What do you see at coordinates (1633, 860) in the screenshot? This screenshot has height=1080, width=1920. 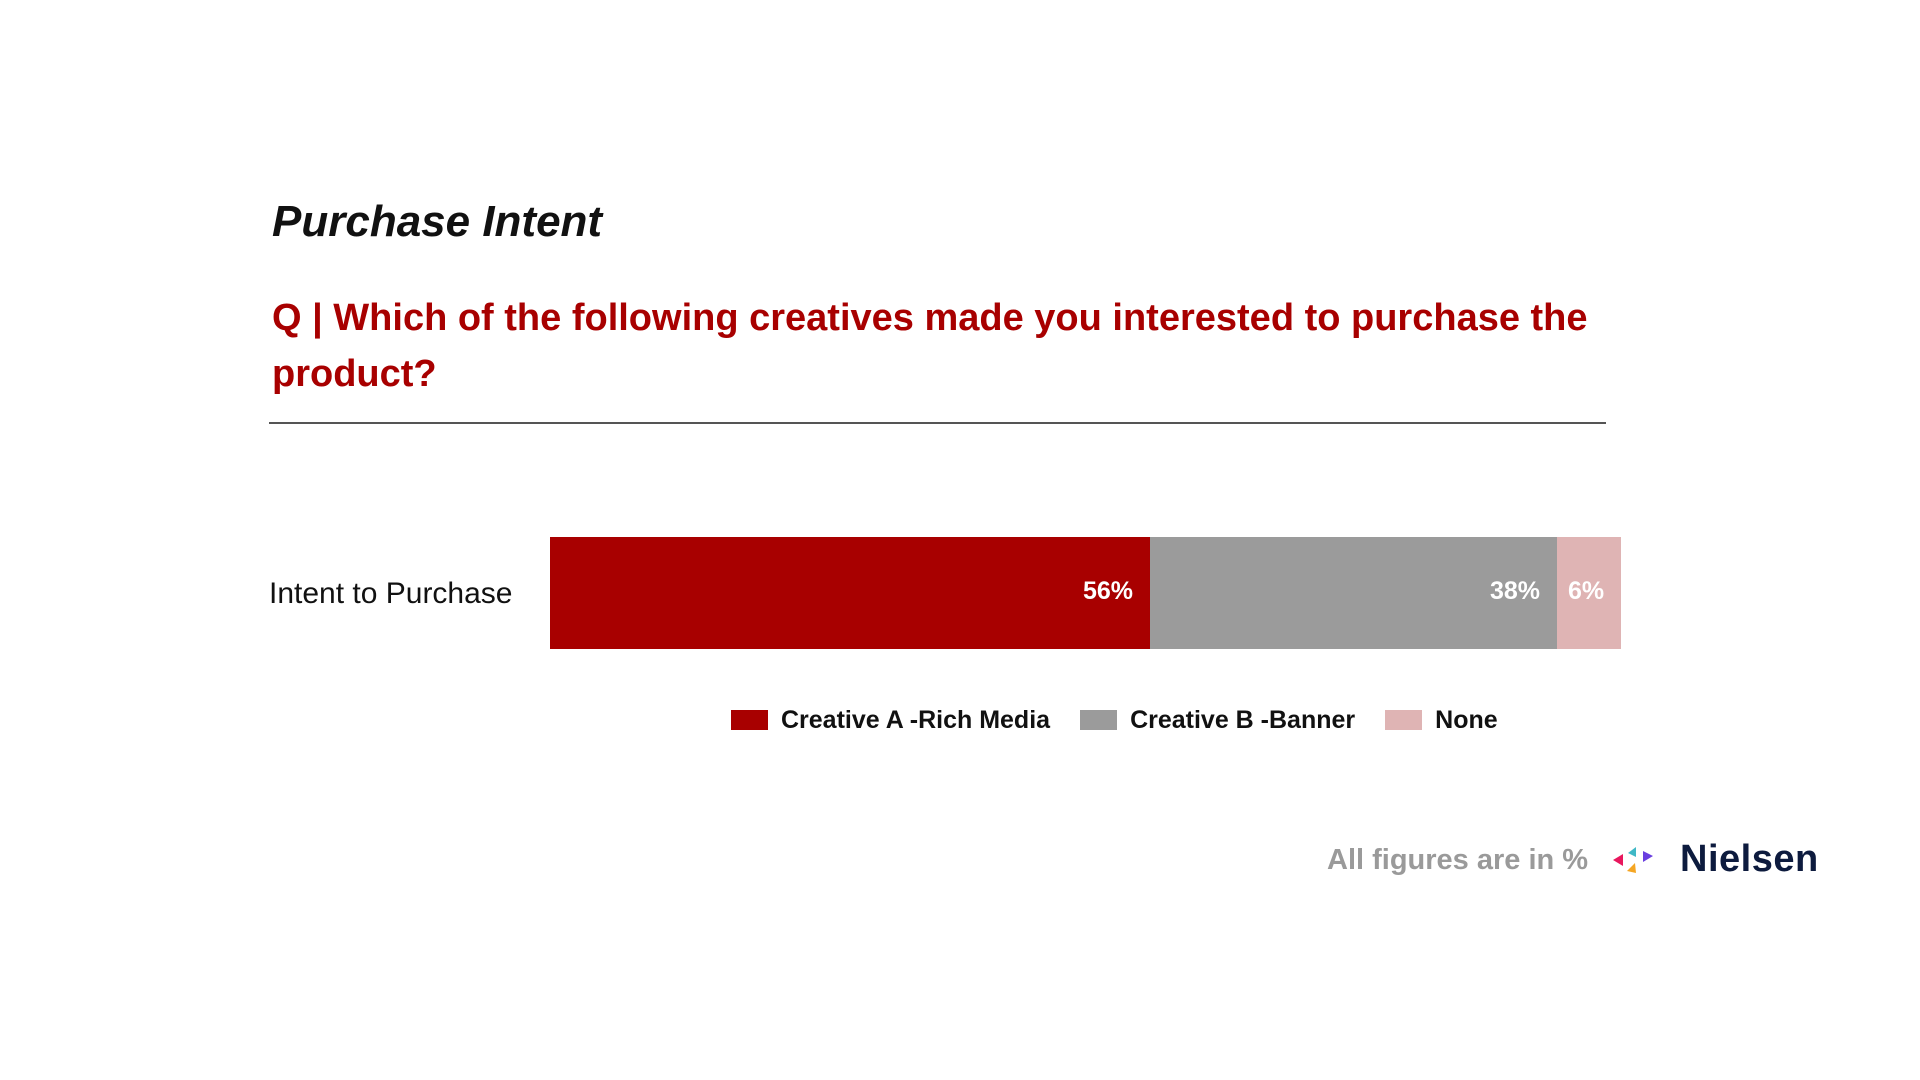 I see `nielsen-logo-icon` at bounding box center [1633, 860].